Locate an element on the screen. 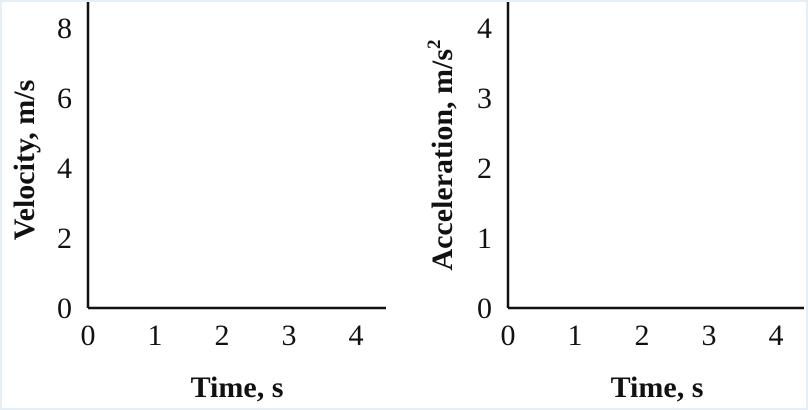 This screenshot has height=410, width=808. acceleration-x-tick-labels: 0 1 2 3 4 is located at coordinates (642, 335).